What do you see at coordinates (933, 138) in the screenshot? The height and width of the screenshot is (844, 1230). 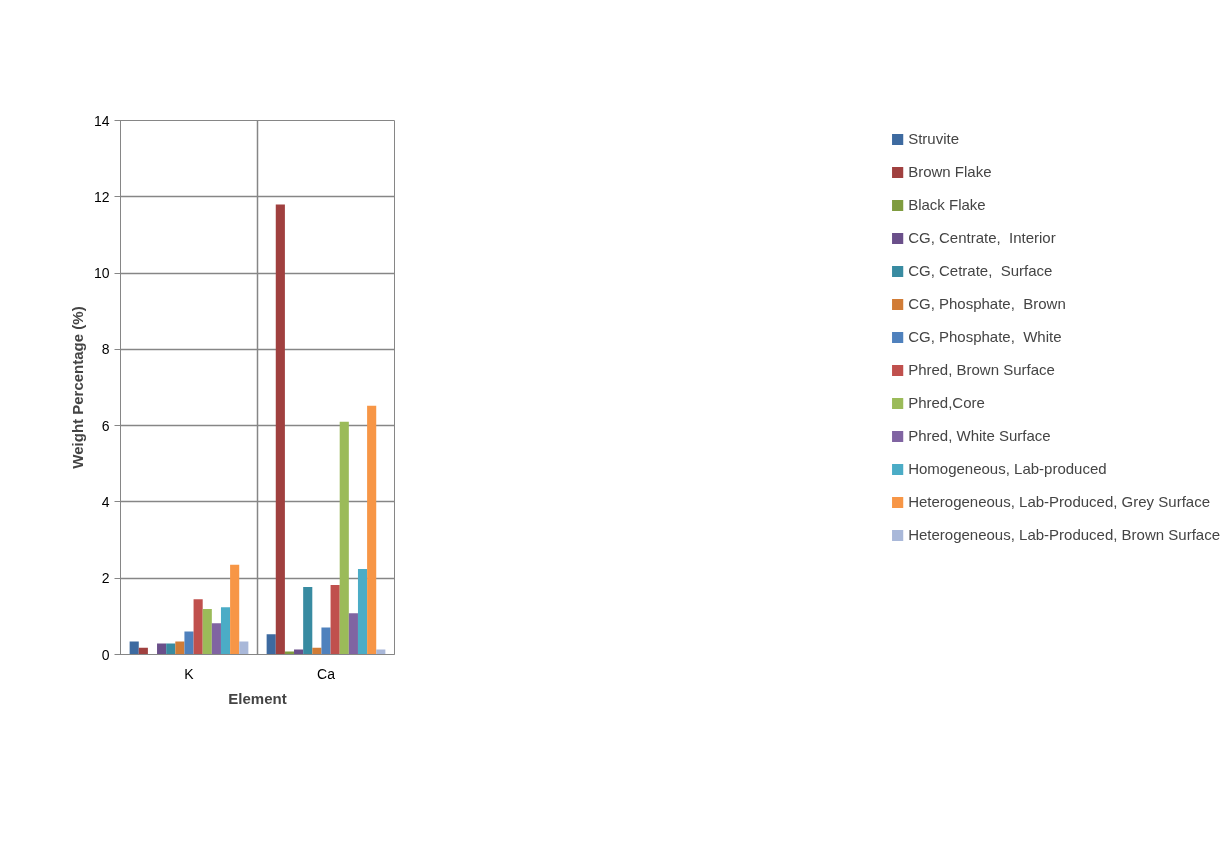 I see `legend-label: Struvite` at bounding box center [933, 138].